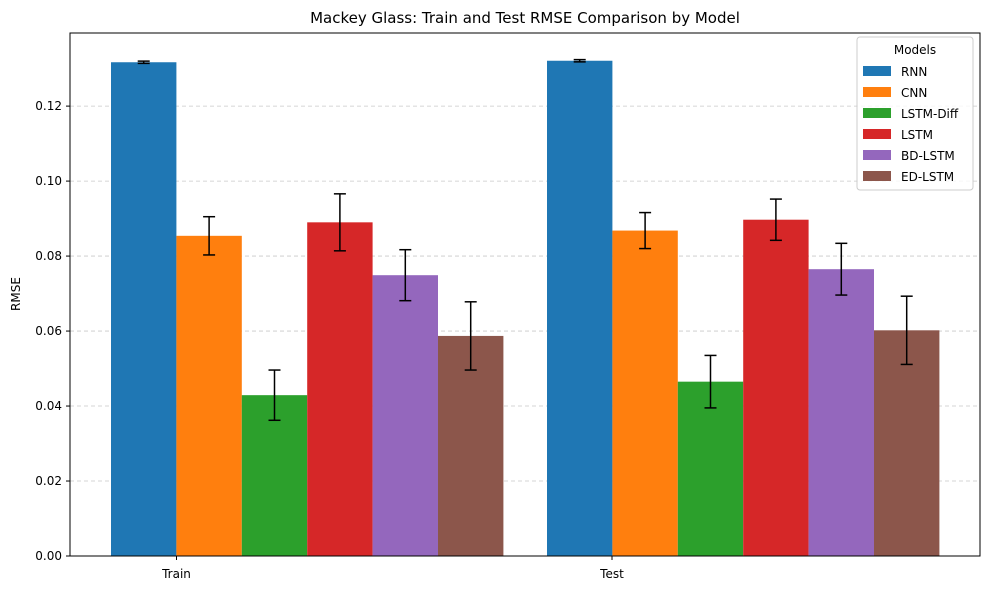  Describe the element at coordinates (209, 395) in the screenshot. I see `bar-cnn-train` at that location.